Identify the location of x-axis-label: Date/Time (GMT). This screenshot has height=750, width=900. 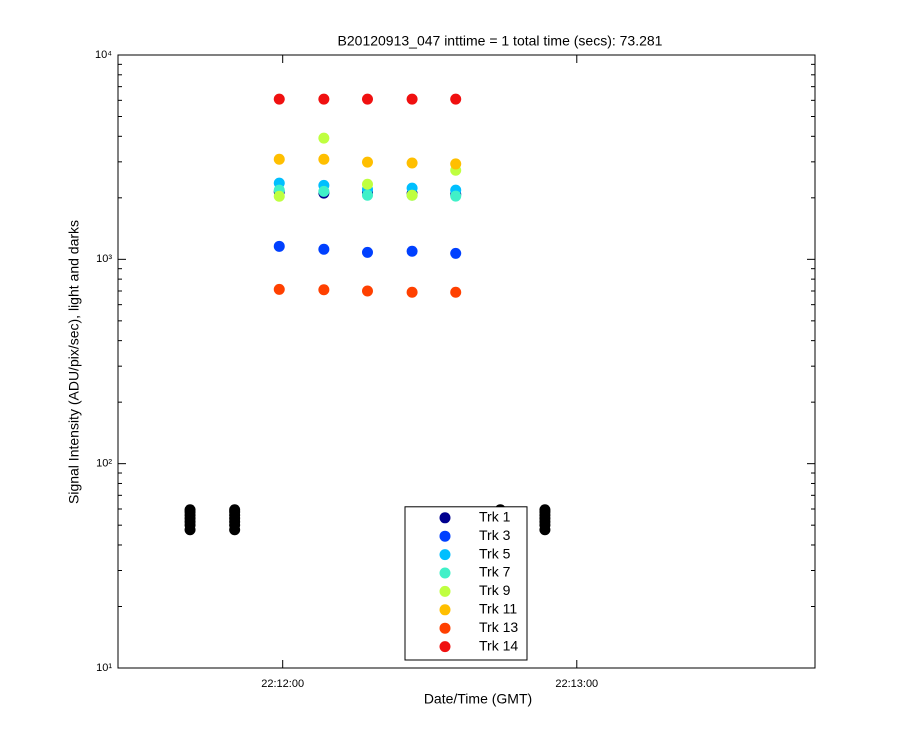
(478, 699).